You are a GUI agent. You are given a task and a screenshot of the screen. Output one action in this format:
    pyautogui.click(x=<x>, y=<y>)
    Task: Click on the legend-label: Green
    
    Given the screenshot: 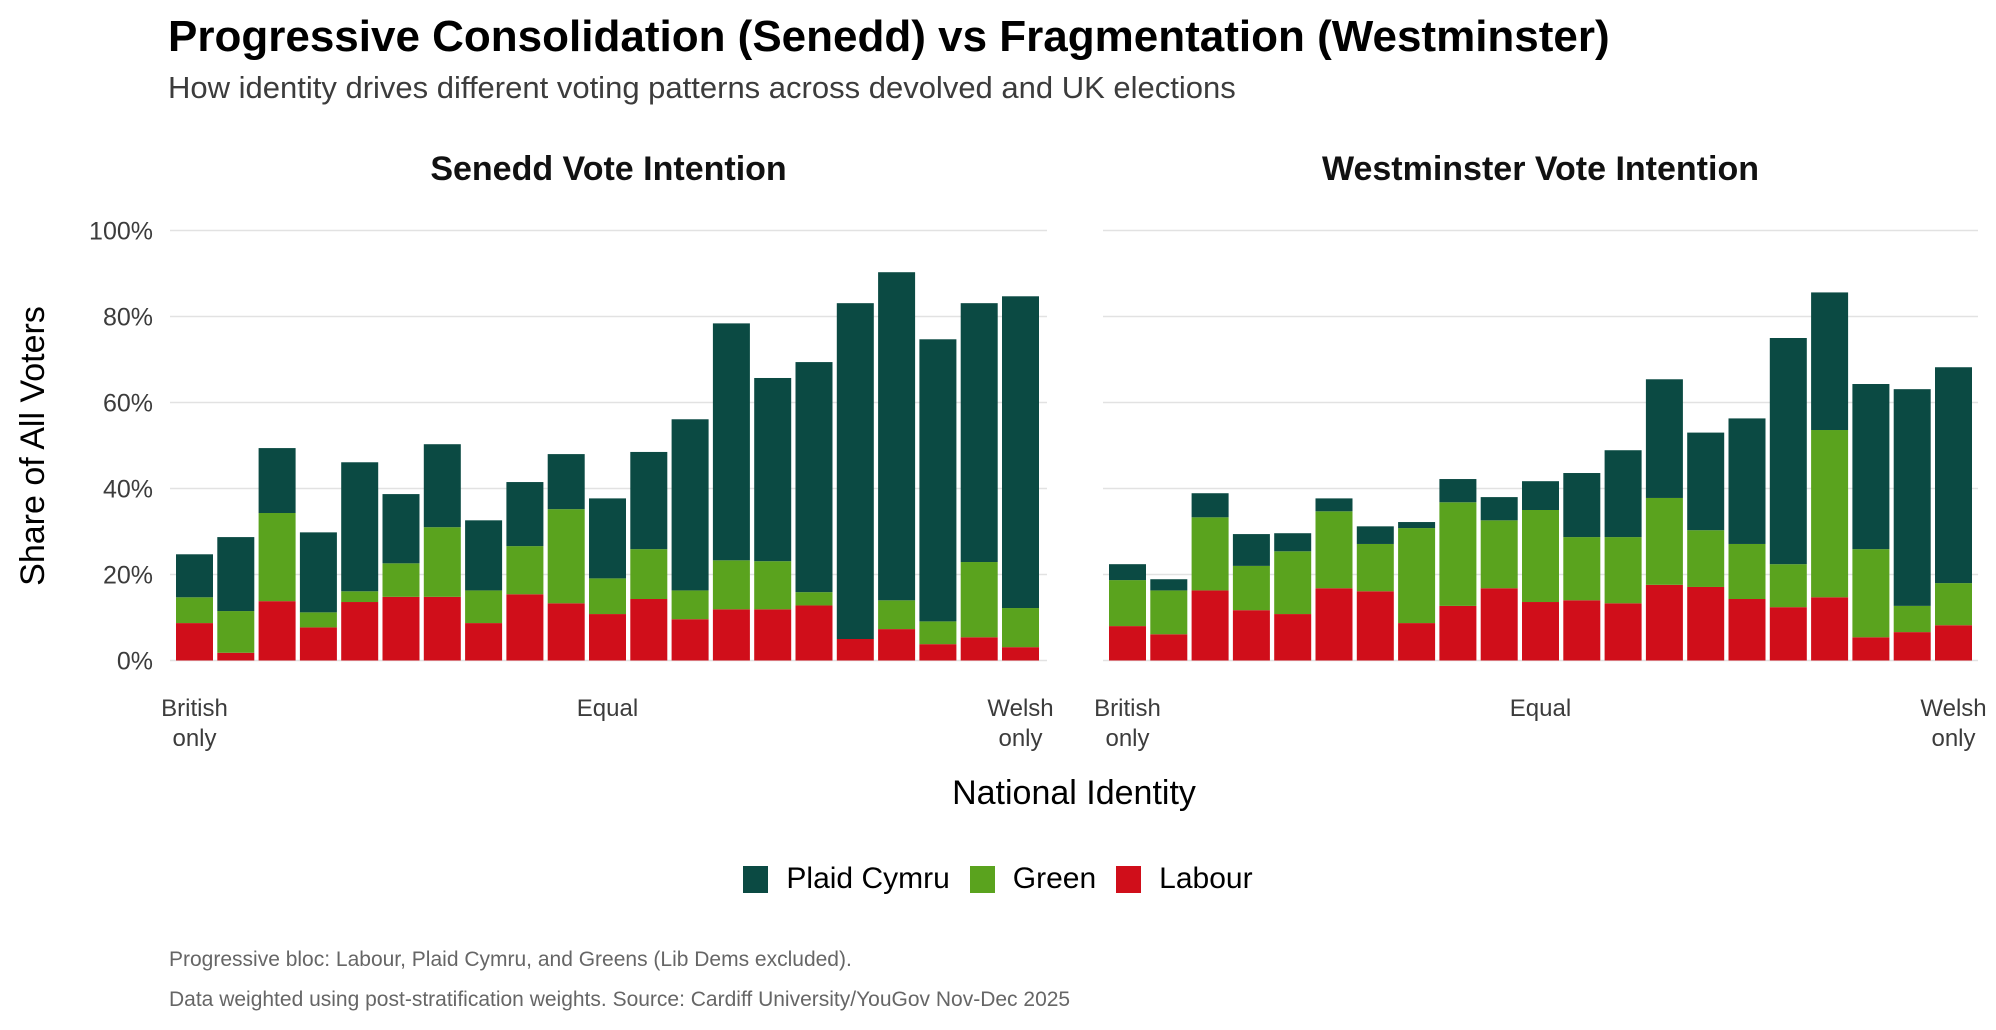 What is the action you would take?
    pyautogui.click(x=1054, y=878)
    